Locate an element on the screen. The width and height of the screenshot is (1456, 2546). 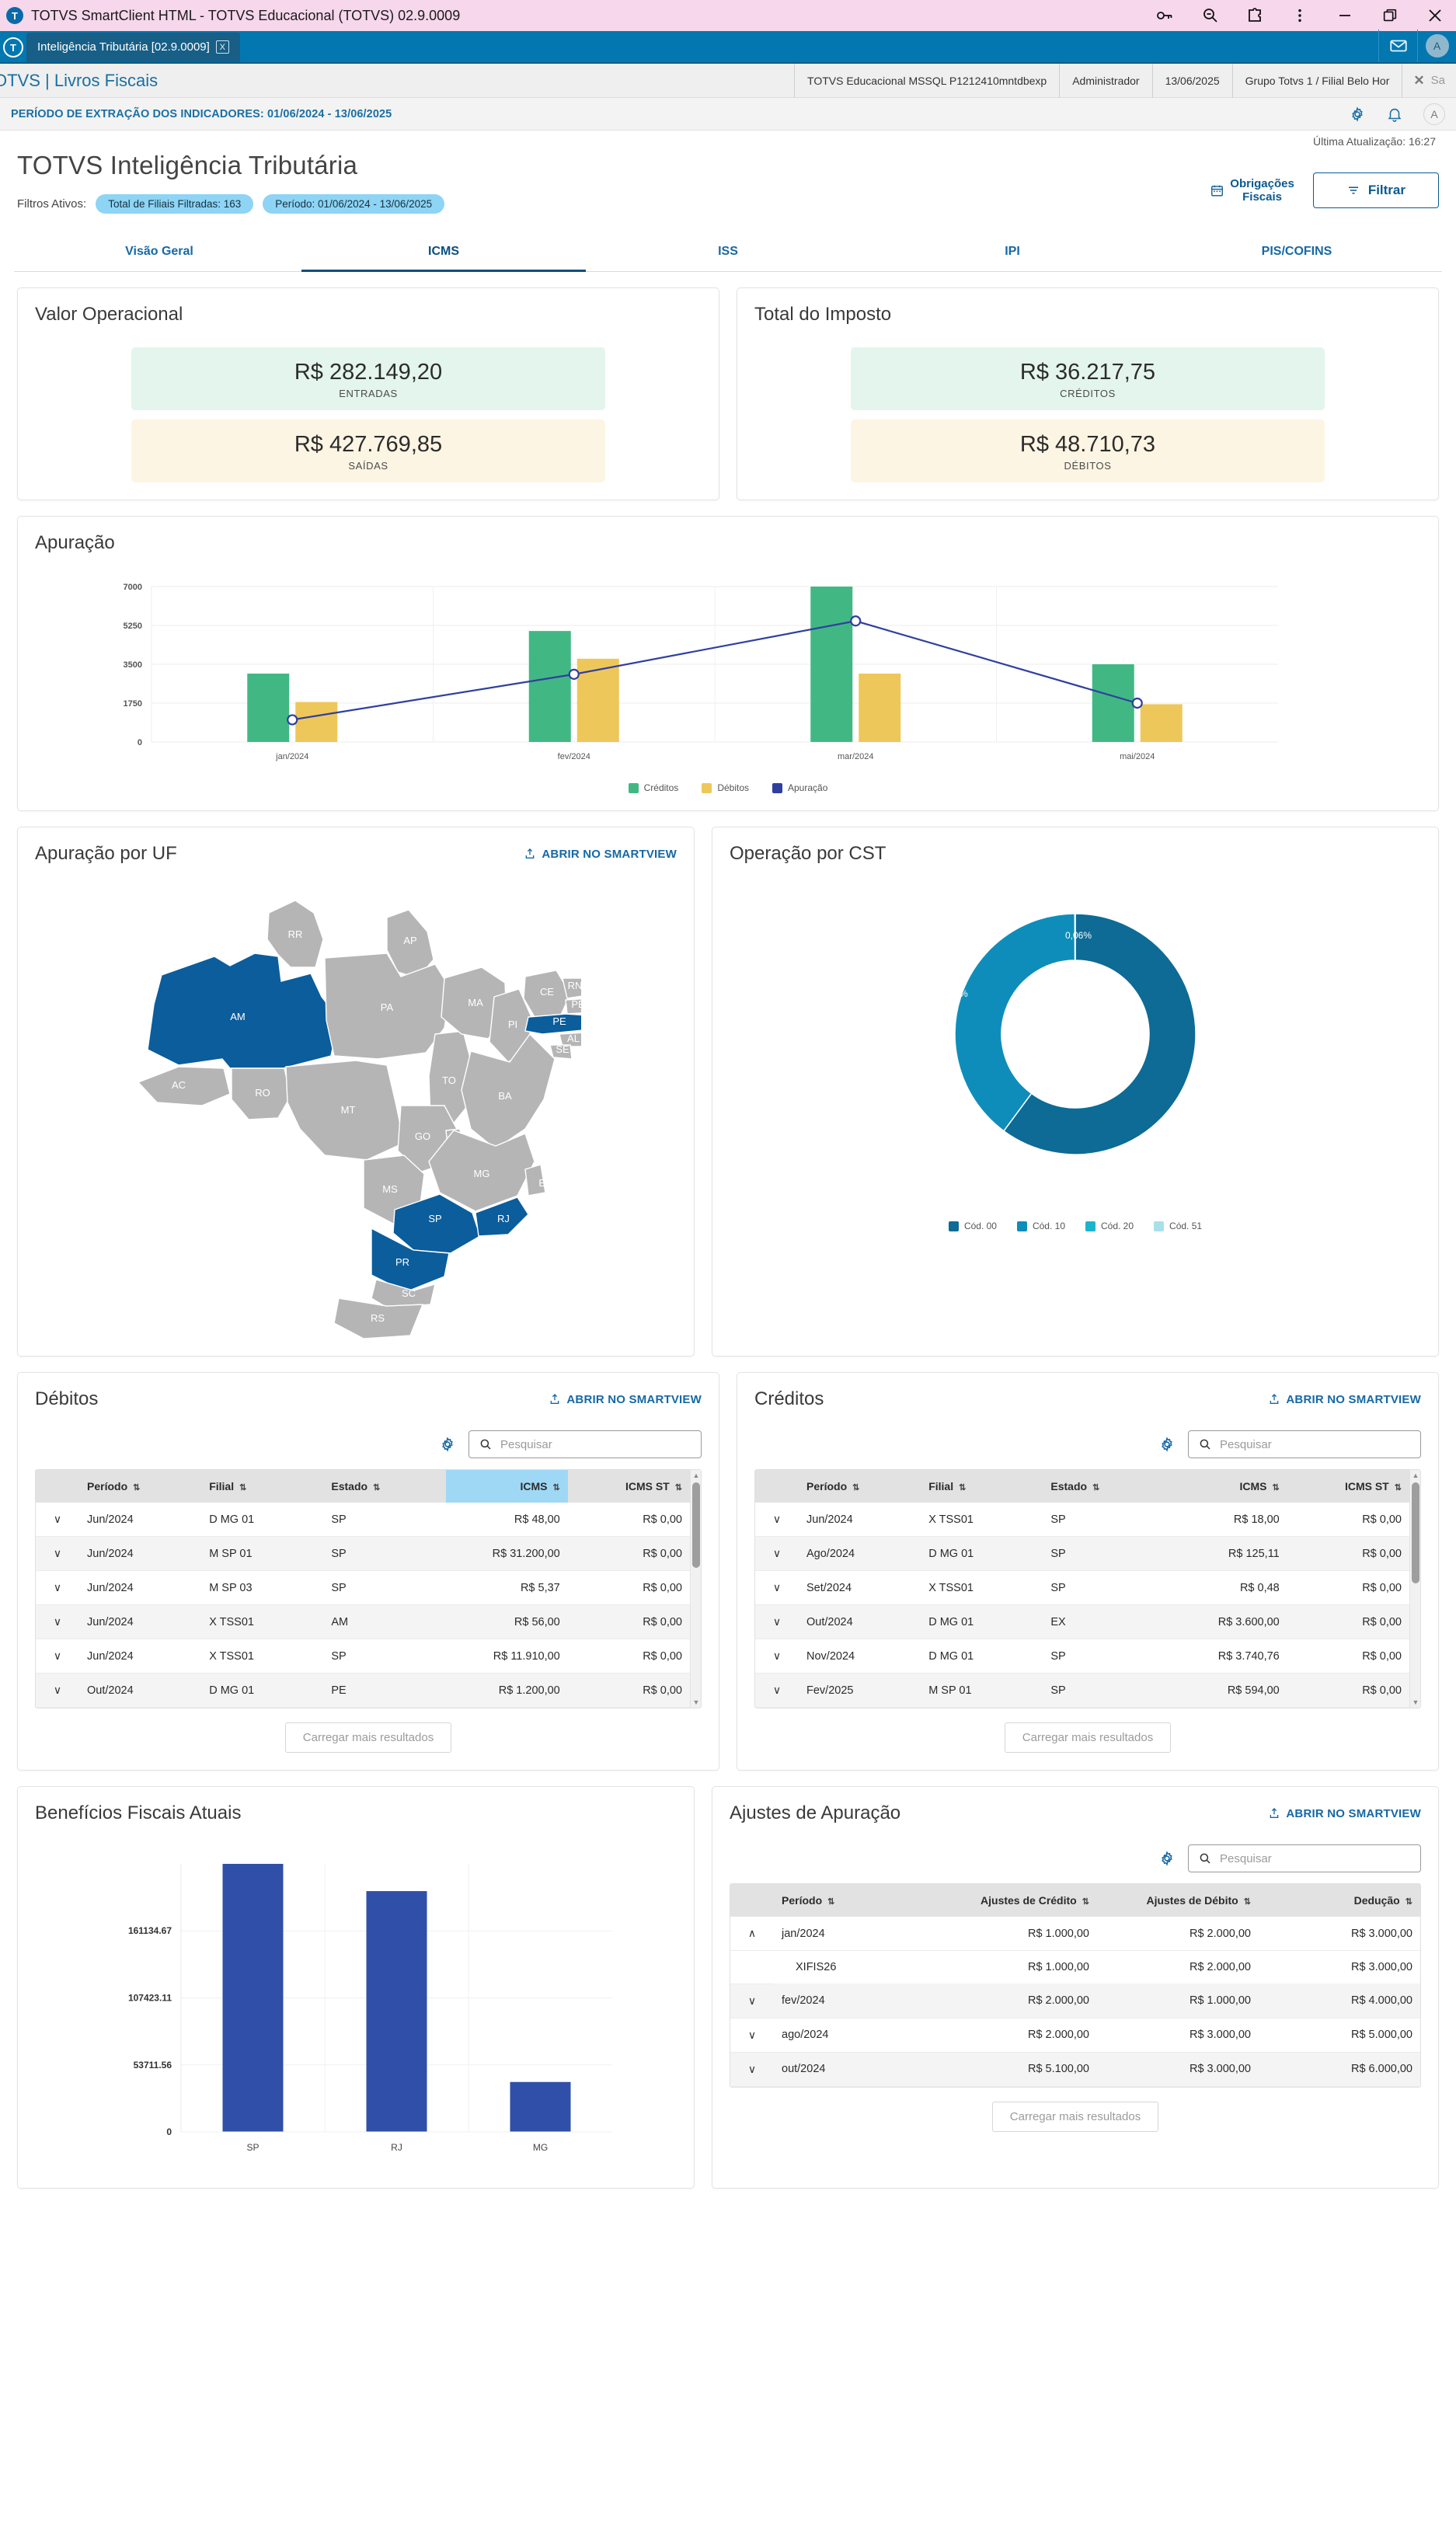
table-row: ∨ Ago/2024 D MG 01 SP R$ 125,11 R$ 0,00 is located at coordinates (1082, 1553).